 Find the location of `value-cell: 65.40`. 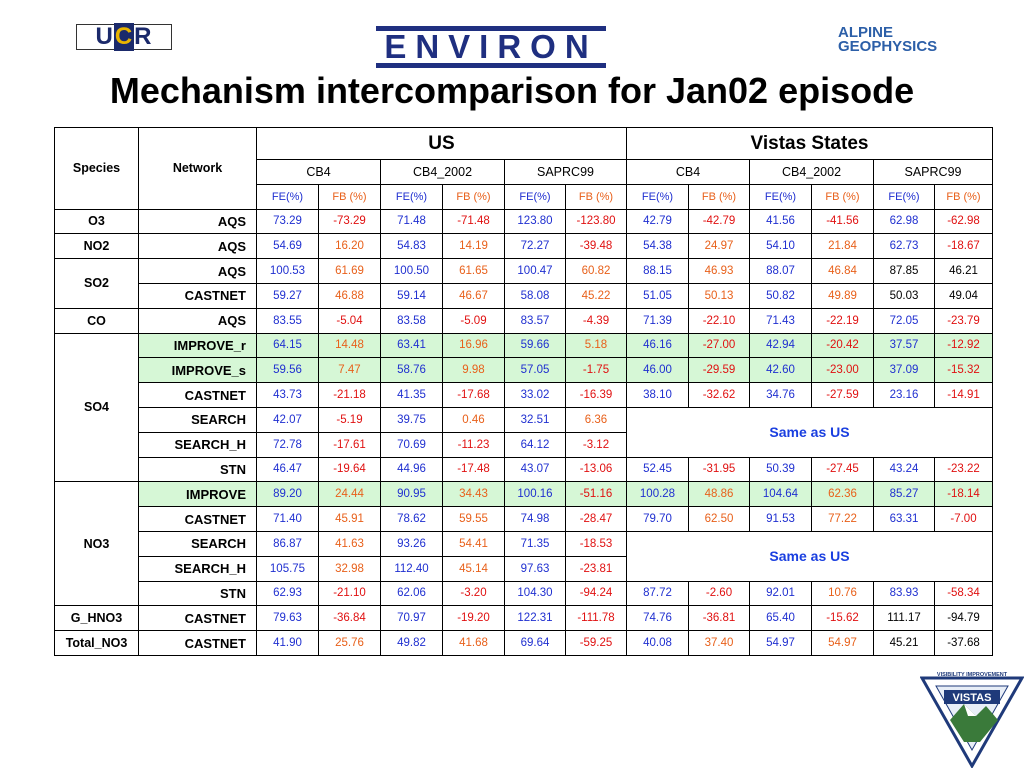

value-cell: 65.40 is located at coordinates (780, 618).